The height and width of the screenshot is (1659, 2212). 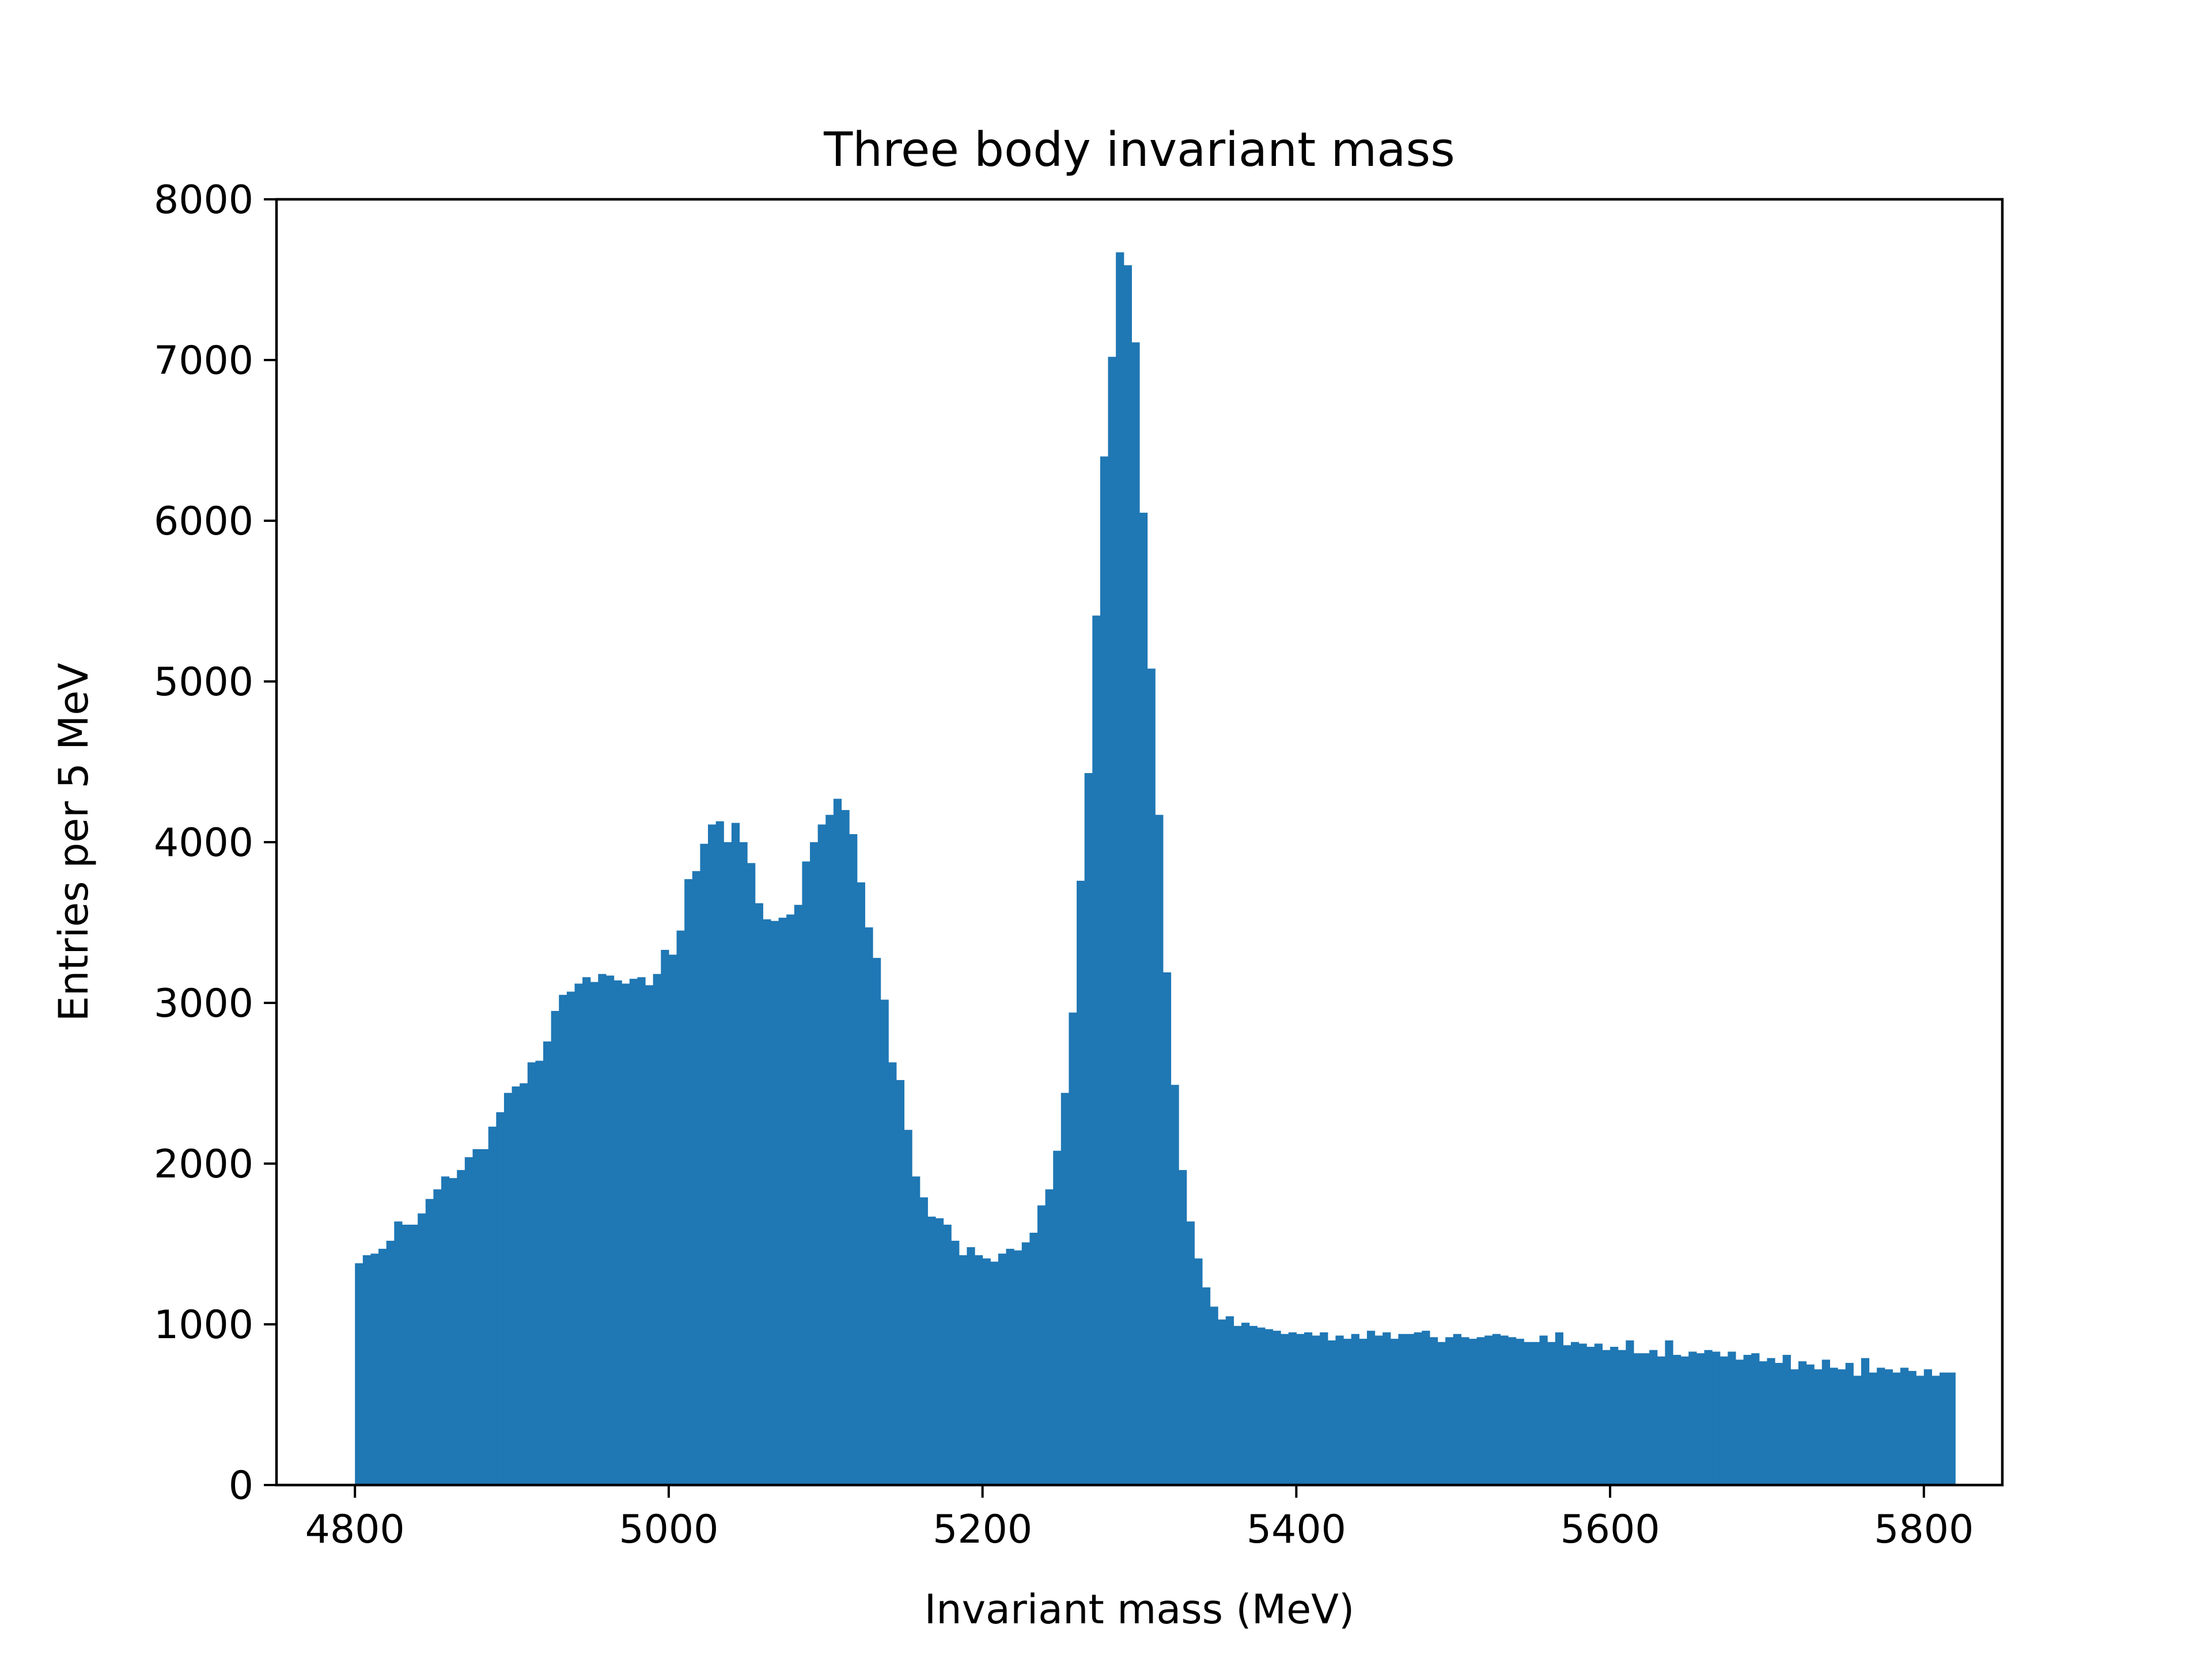 I want to click on y-tick-label: 2000, so click(x=203, y=1164).